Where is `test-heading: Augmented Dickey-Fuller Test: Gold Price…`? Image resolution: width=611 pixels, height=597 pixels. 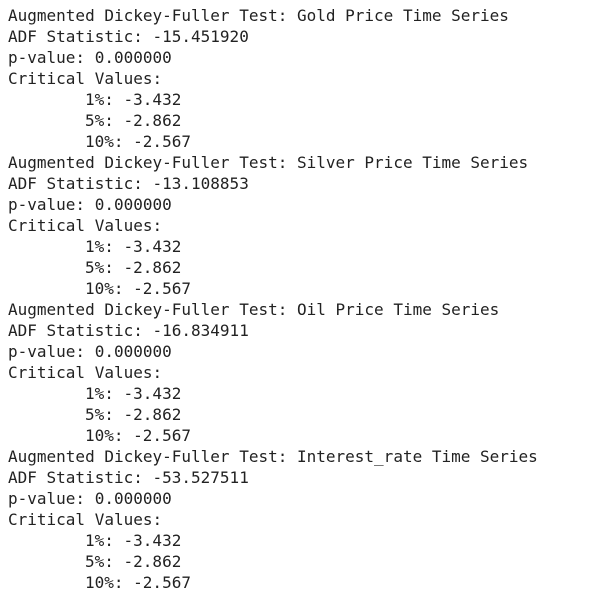 test-heading: Augmented Dickey-Fuller Test: Gold Price… is located at coordinates (258, 15).